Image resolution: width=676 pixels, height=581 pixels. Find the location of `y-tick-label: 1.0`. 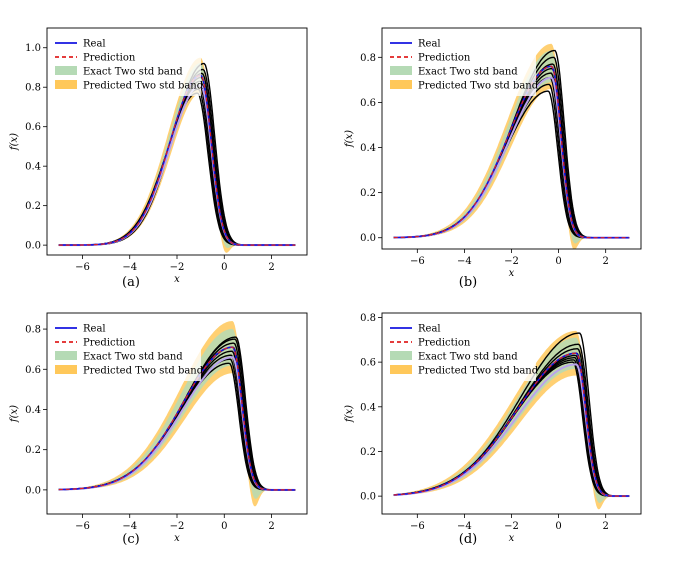

y-tick-label: 1.0 is located at coordinates (33, 48).